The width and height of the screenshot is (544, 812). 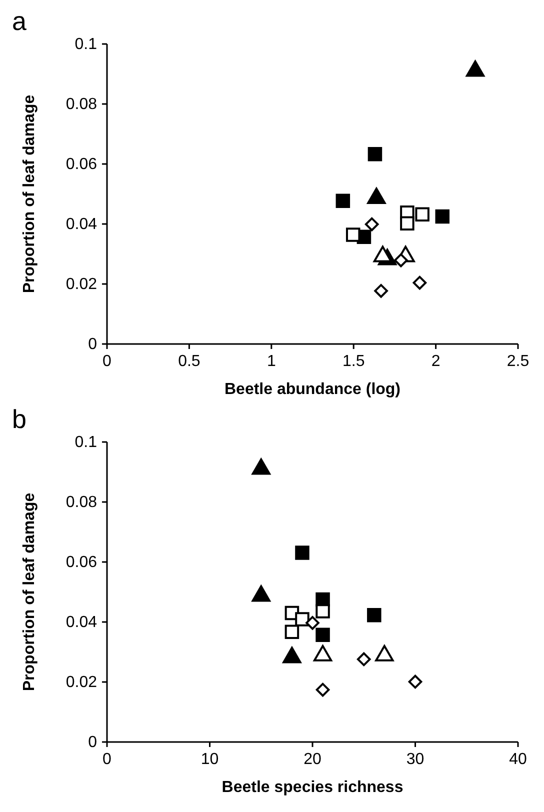 What do you see at coordinates (313, 759) in the screenshot?
I see `x-tick-label: 20` at bounding box center [313, 759].